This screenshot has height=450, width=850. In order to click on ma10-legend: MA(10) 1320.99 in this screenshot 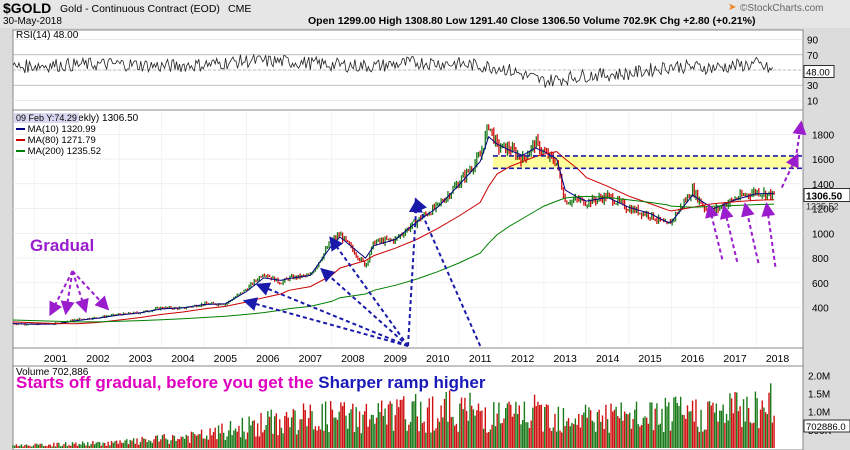, I will do `click(56, 129)`.